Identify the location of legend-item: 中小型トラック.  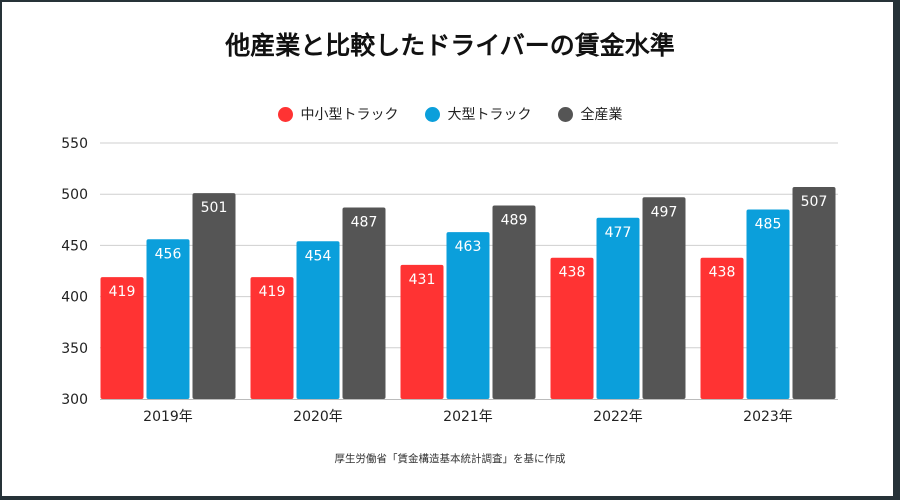
(338, 114).